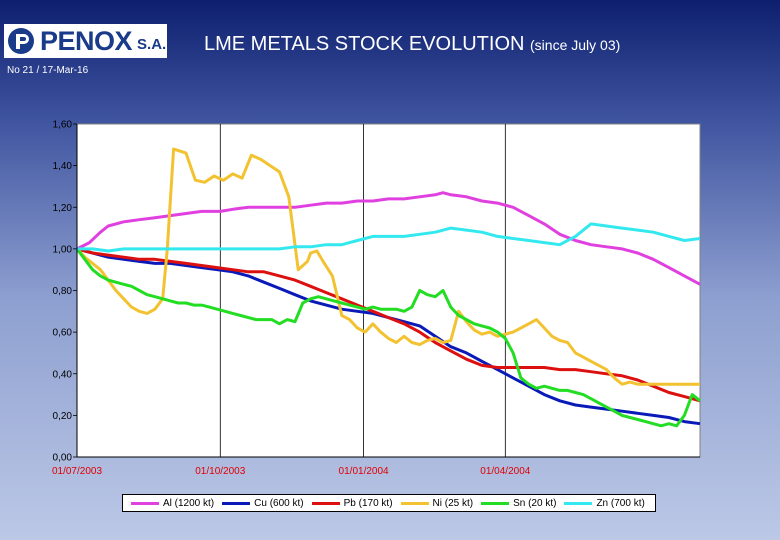 This screenshot has width=780, height=540. I want to click on legend-item-zn: Zn (700 kt), so click(604, 503).